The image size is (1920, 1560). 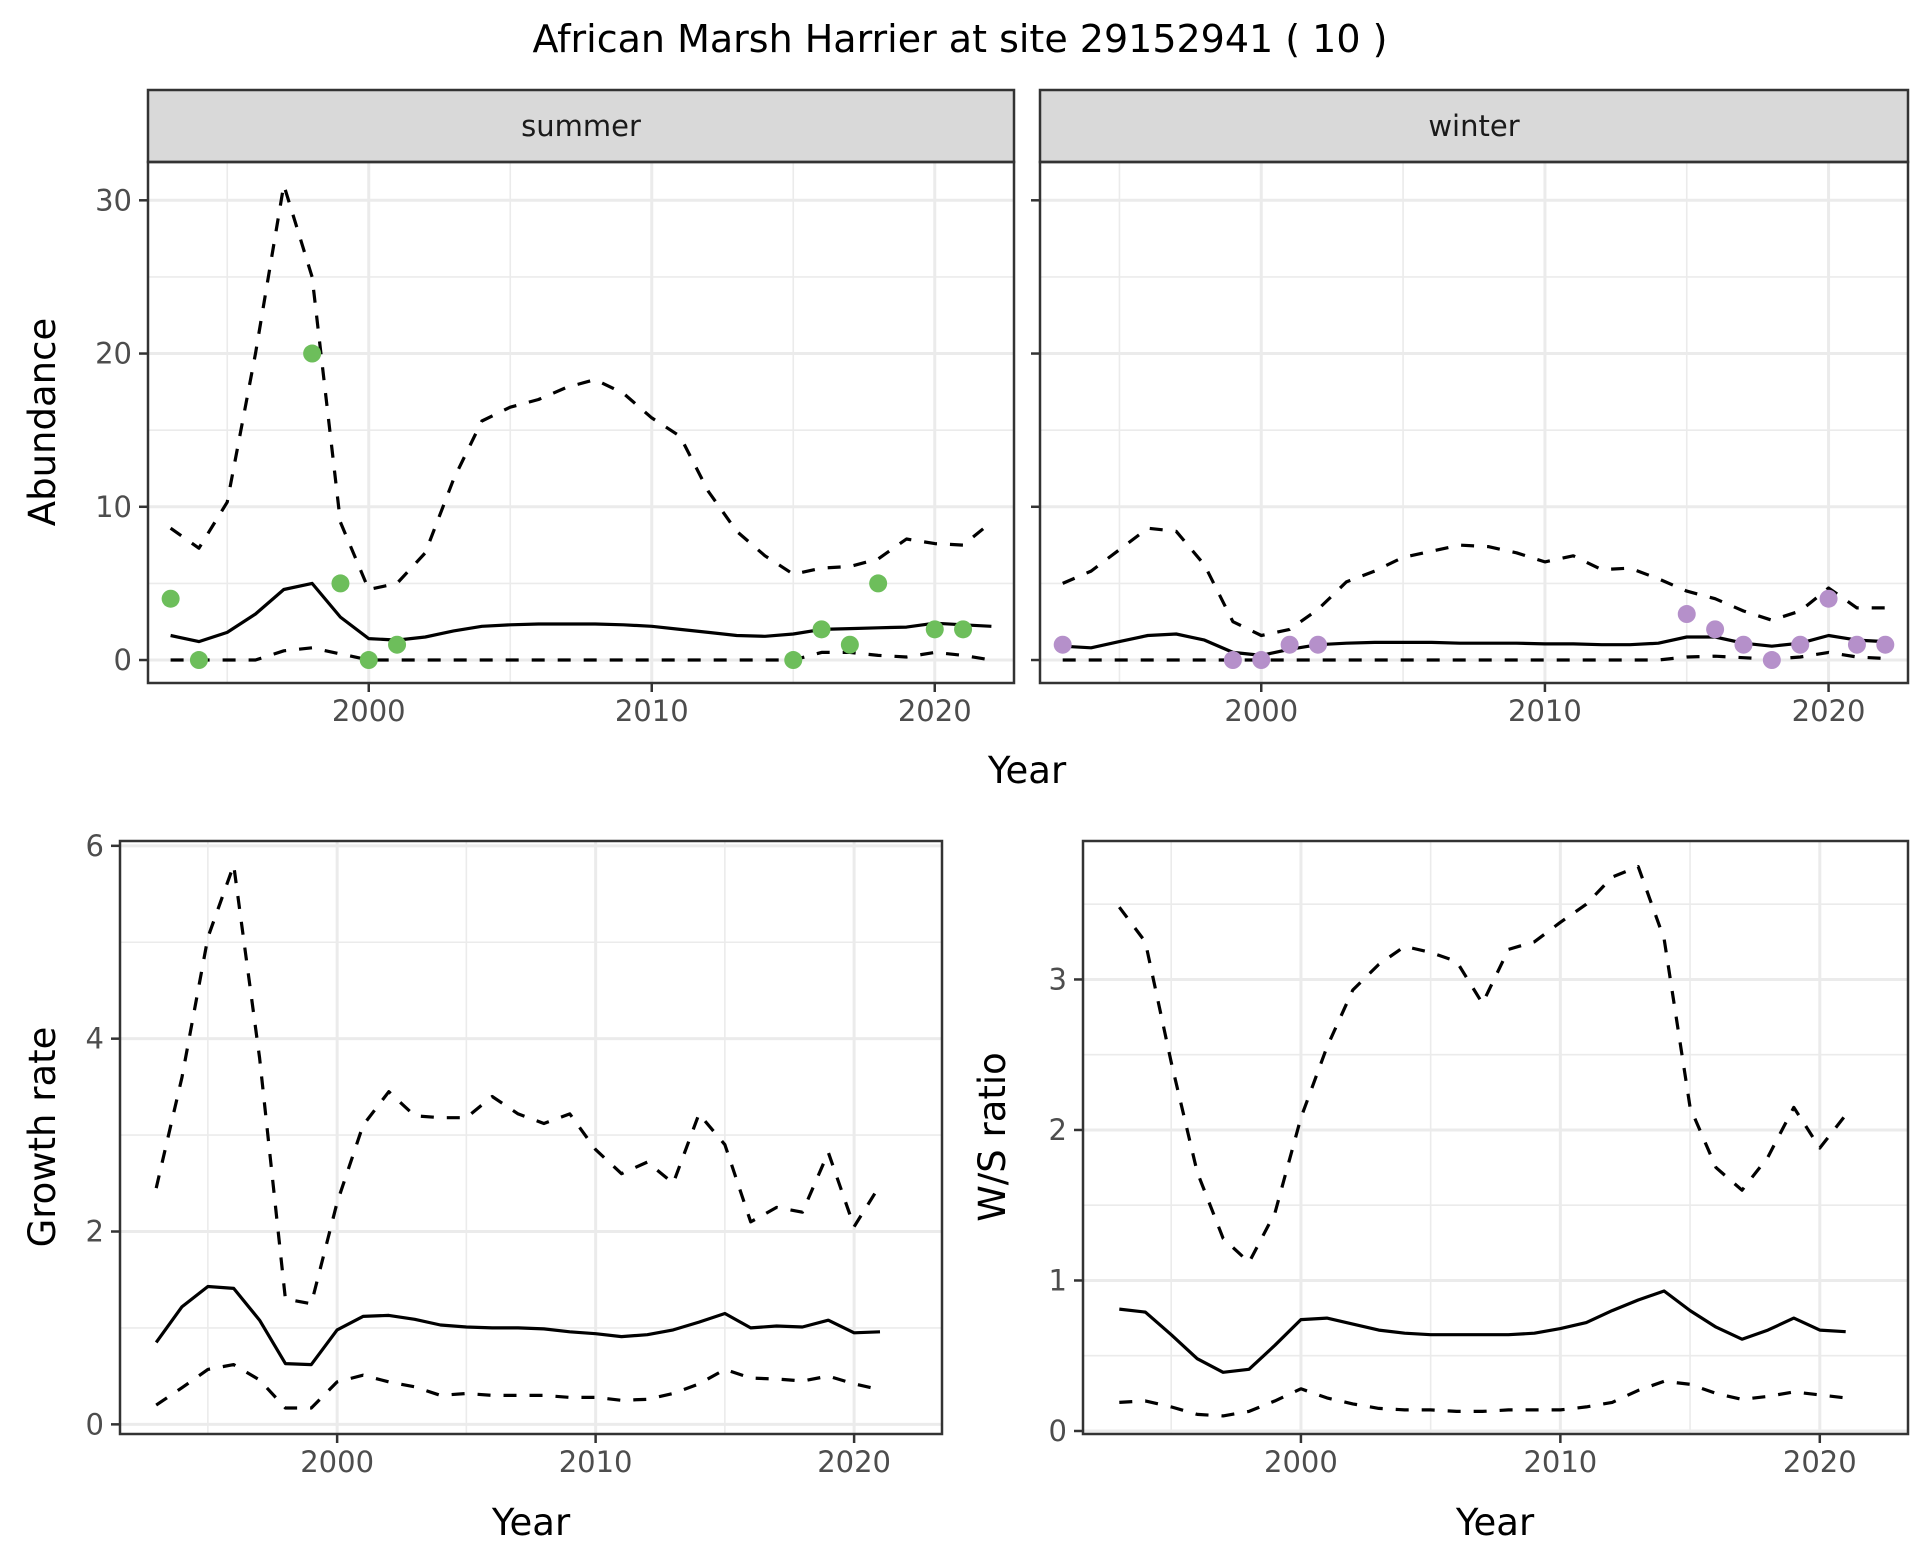 I want to click on strip-label-summer: summer, so click(x=581, y=126).